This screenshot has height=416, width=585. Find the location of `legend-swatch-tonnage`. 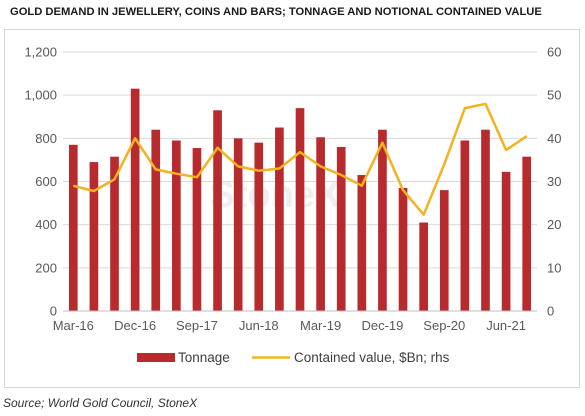

legend-swatch-tonnage is located at coordinates (156, 357).